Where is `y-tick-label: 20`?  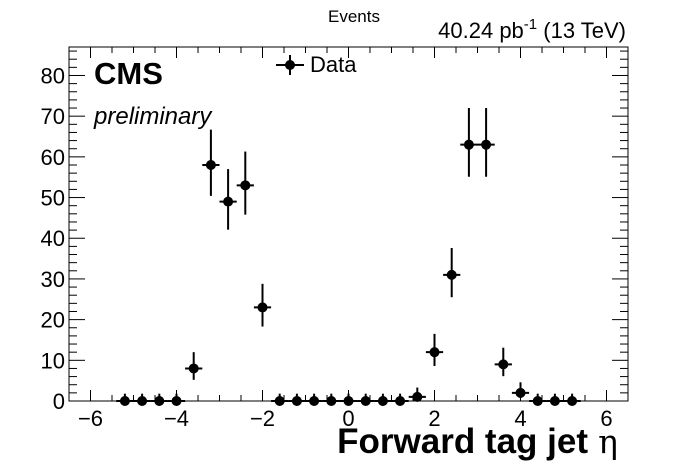 y-tick-label: 20 is located at coordinates (53, 320).